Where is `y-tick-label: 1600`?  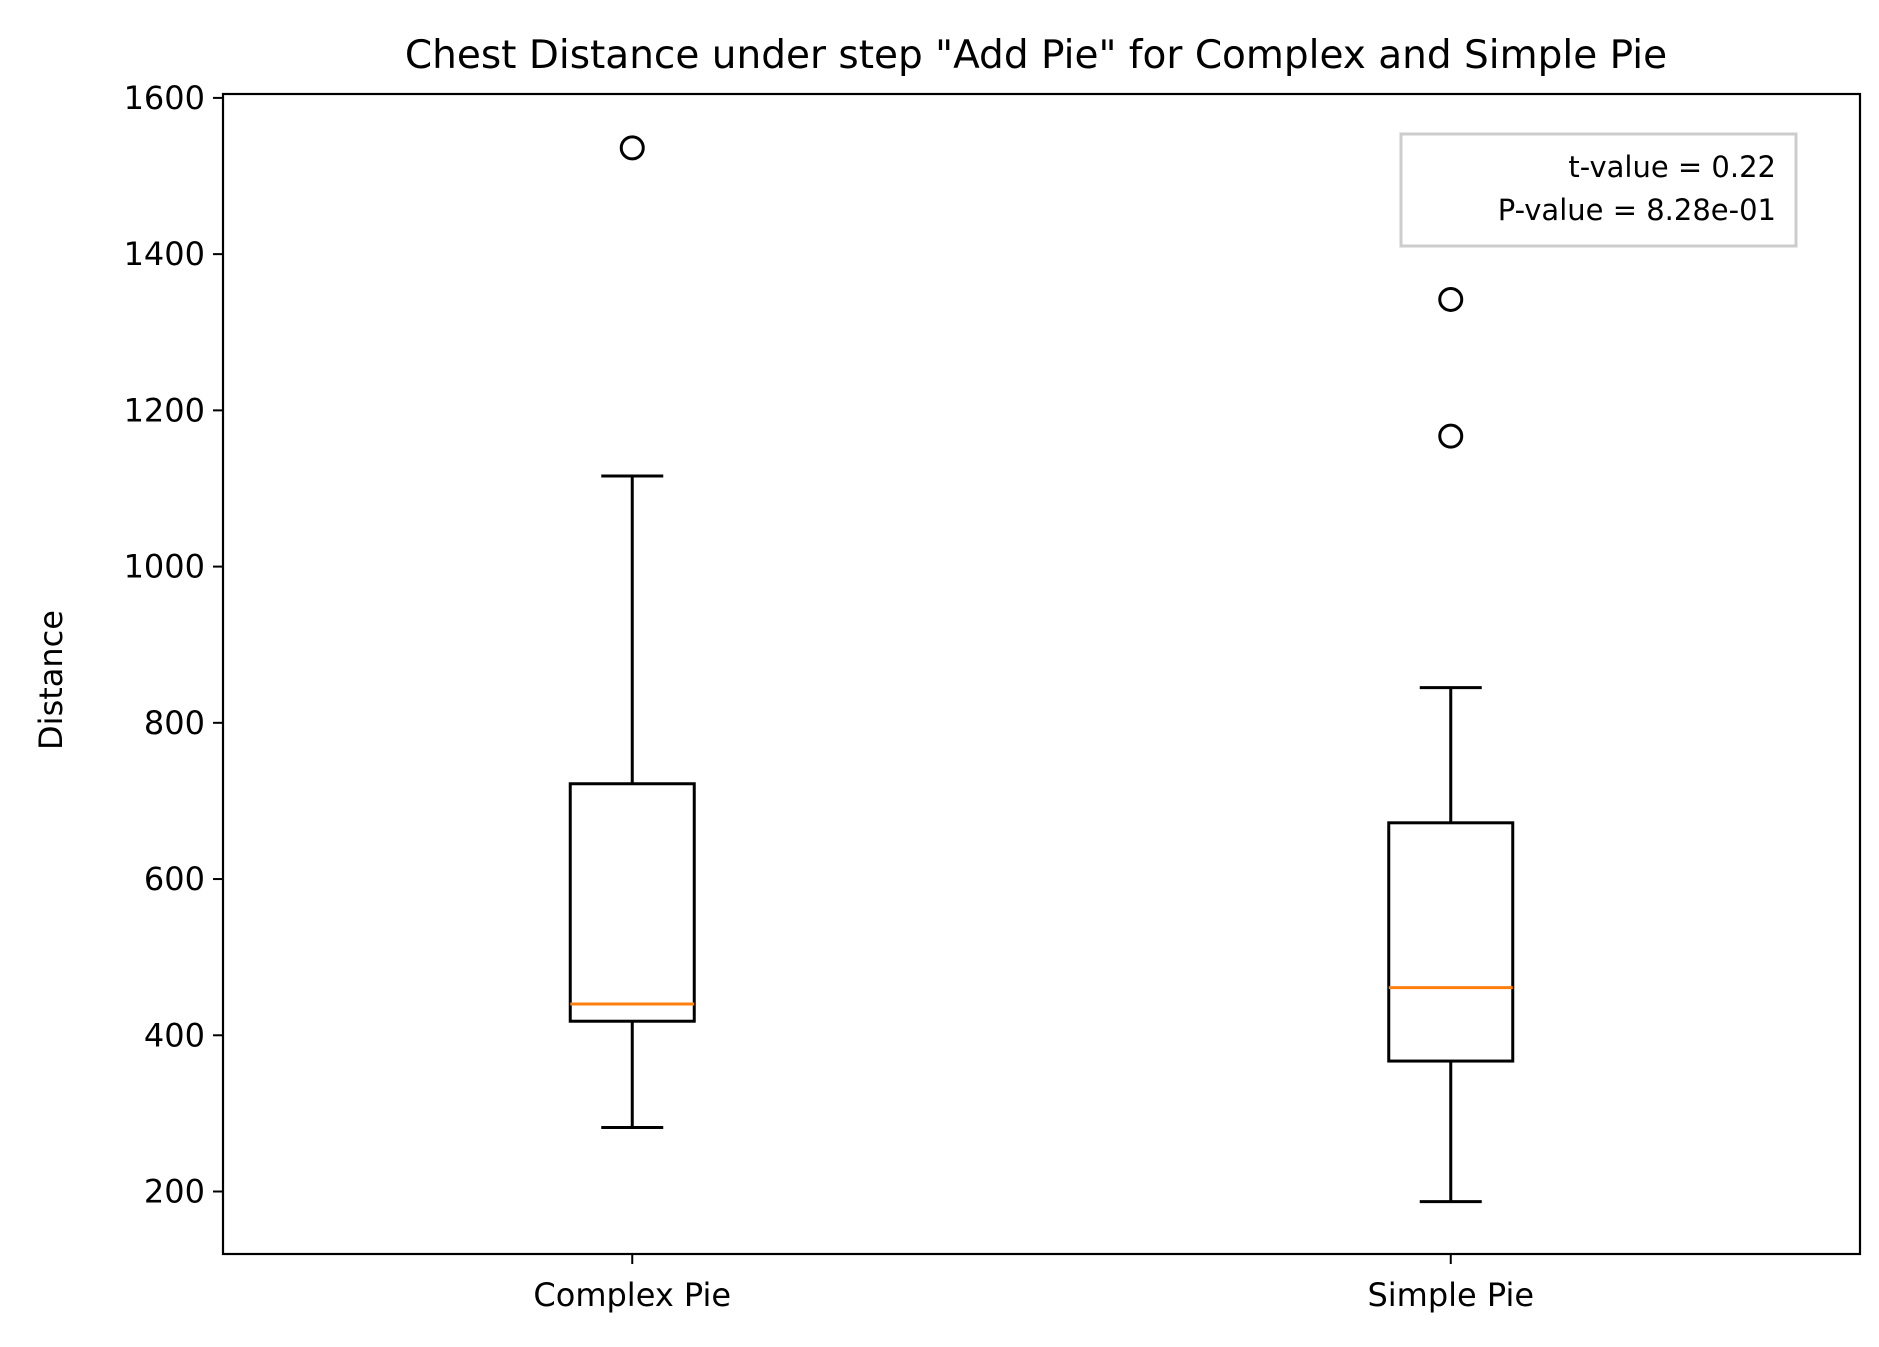
y-tick-label: 1600 is located at coordinates (164, 98).